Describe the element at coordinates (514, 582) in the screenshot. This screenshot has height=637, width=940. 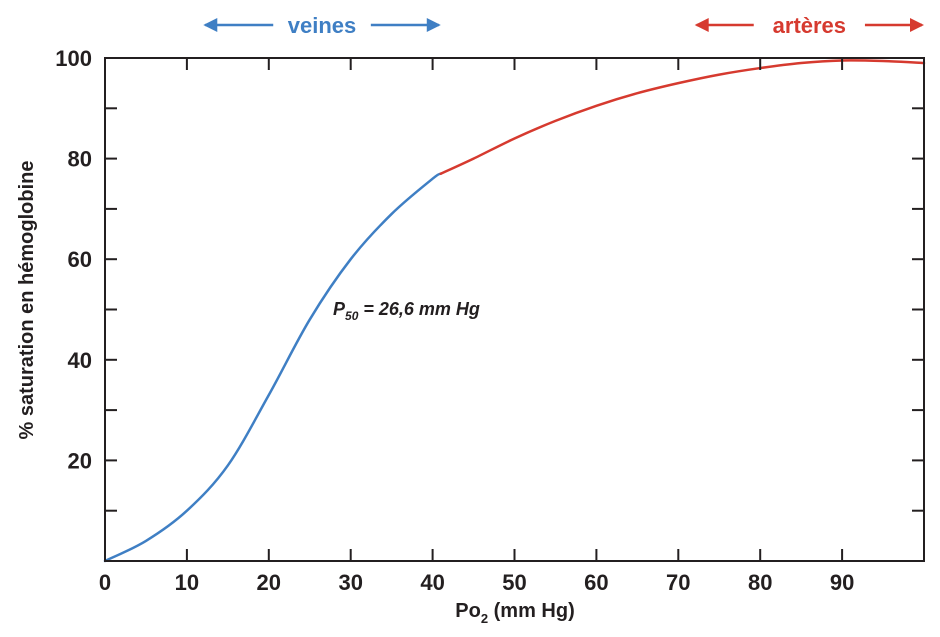
I see `x-tick-label: 50` at that location.